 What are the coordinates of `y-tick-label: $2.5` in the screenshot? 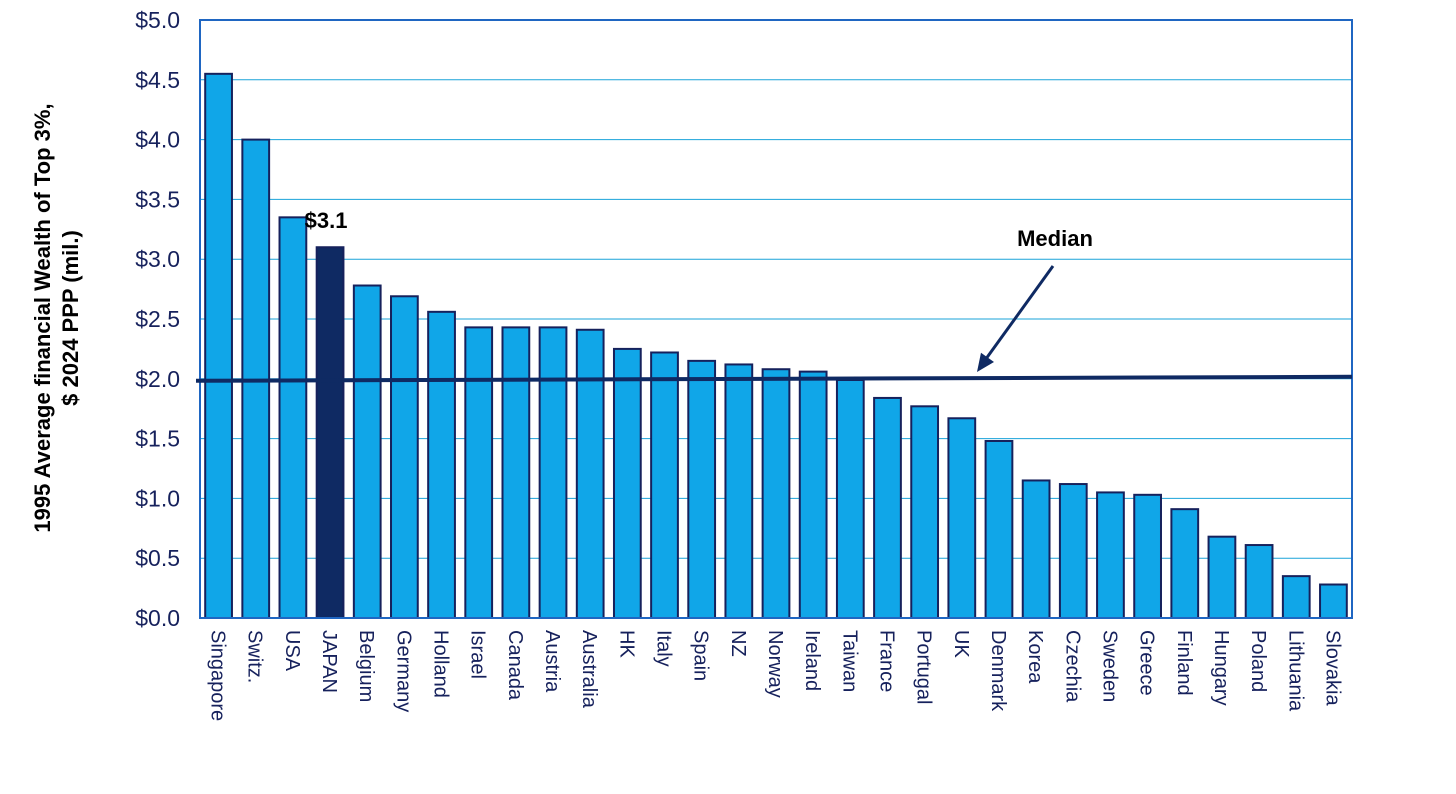 It's located at (157, 319).